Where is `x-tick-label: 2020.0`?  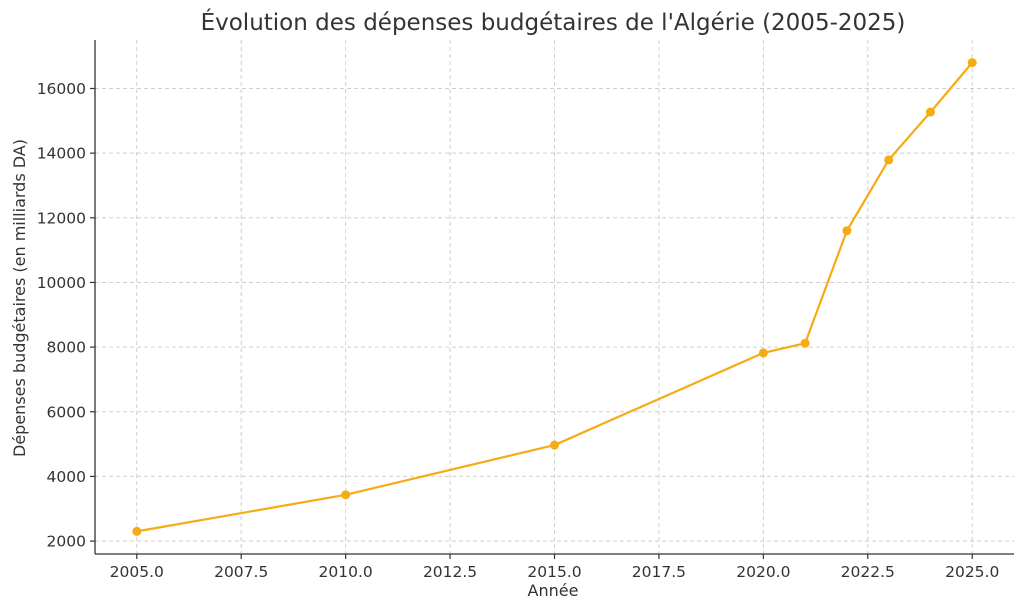
x-tick-label: 2020.0 is located at coordinates (763, 572).